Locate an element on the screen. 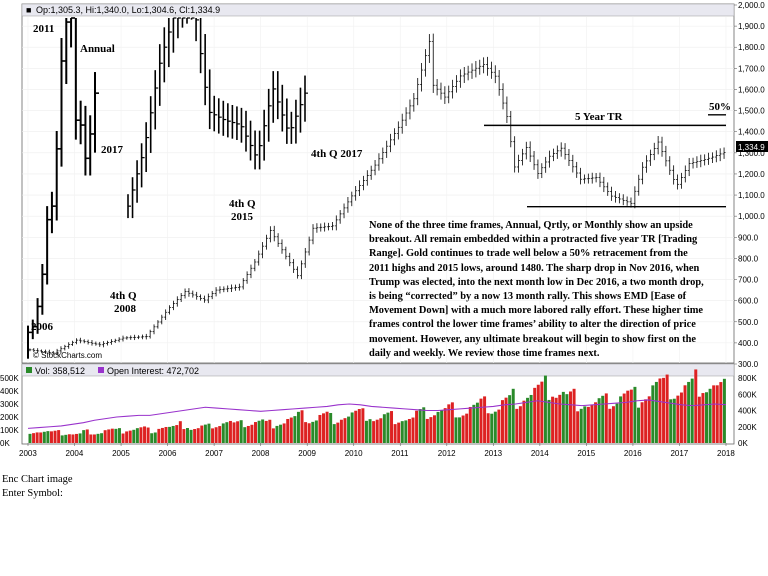  footer-line-enter-symbol: Enter Symbol: is located at coordinates (32, 493).